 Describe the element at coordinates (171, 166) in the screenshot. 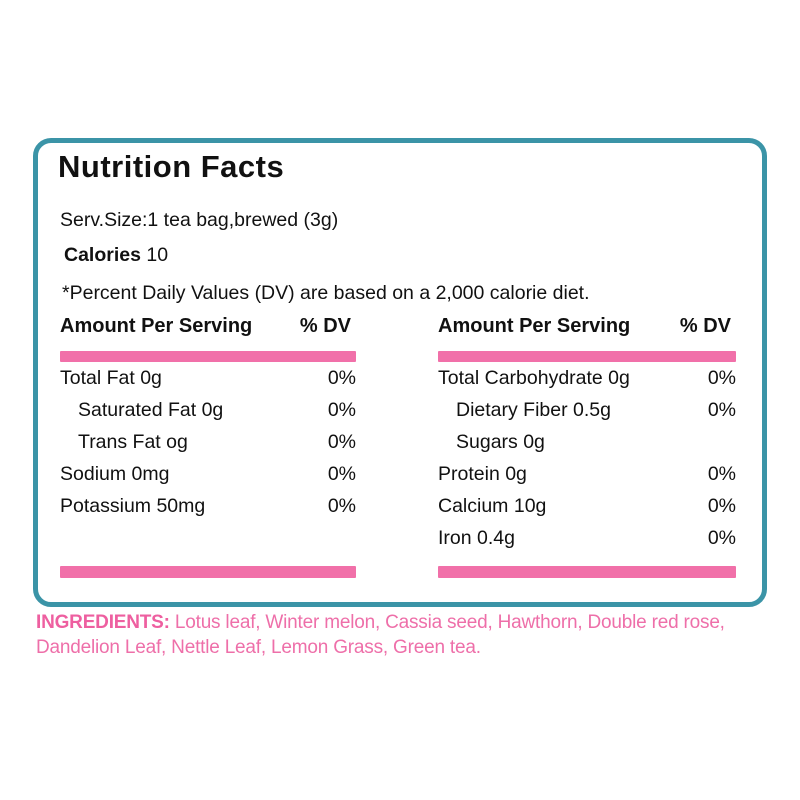

I see `page-title: Nutrition Facts` at that location.